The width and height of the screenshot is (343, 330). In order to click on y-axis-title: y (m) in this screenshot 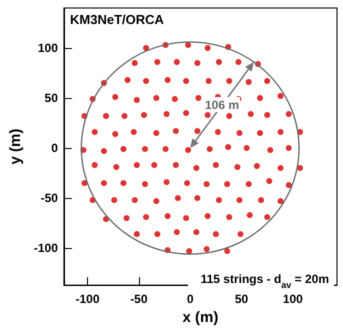, I will do `click(15, 146)`.